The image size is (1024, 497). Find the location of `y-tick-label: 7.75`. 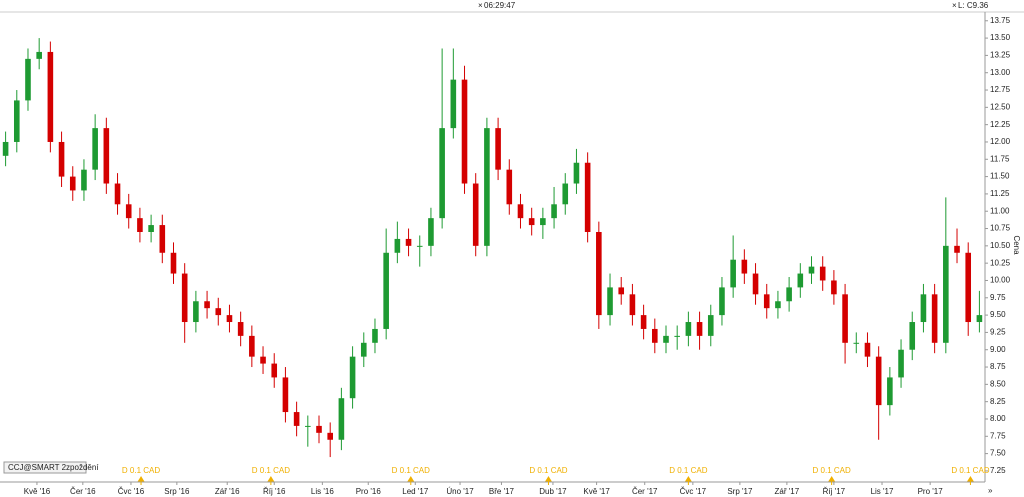

y-tick-label: 7.75 is located at coordinates (998, 435).